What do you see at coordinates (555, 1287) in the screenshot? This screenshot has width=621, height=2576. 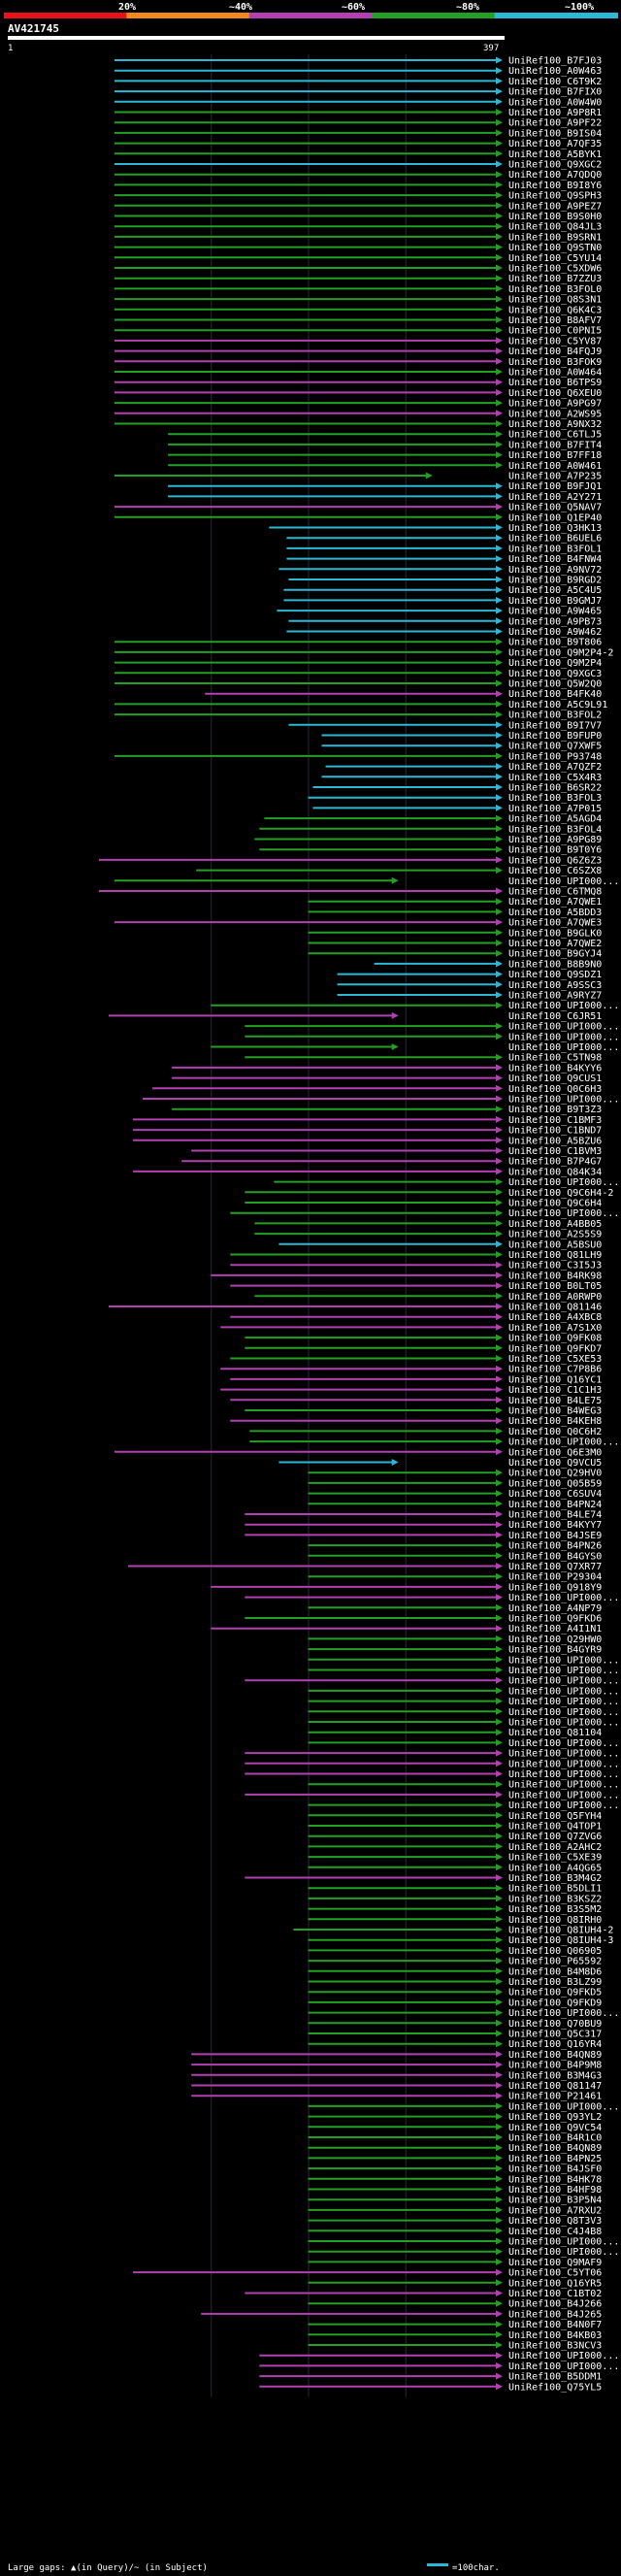 I see `row-label: UniRef100_B0LT05` at bounding box center [555, 1287].